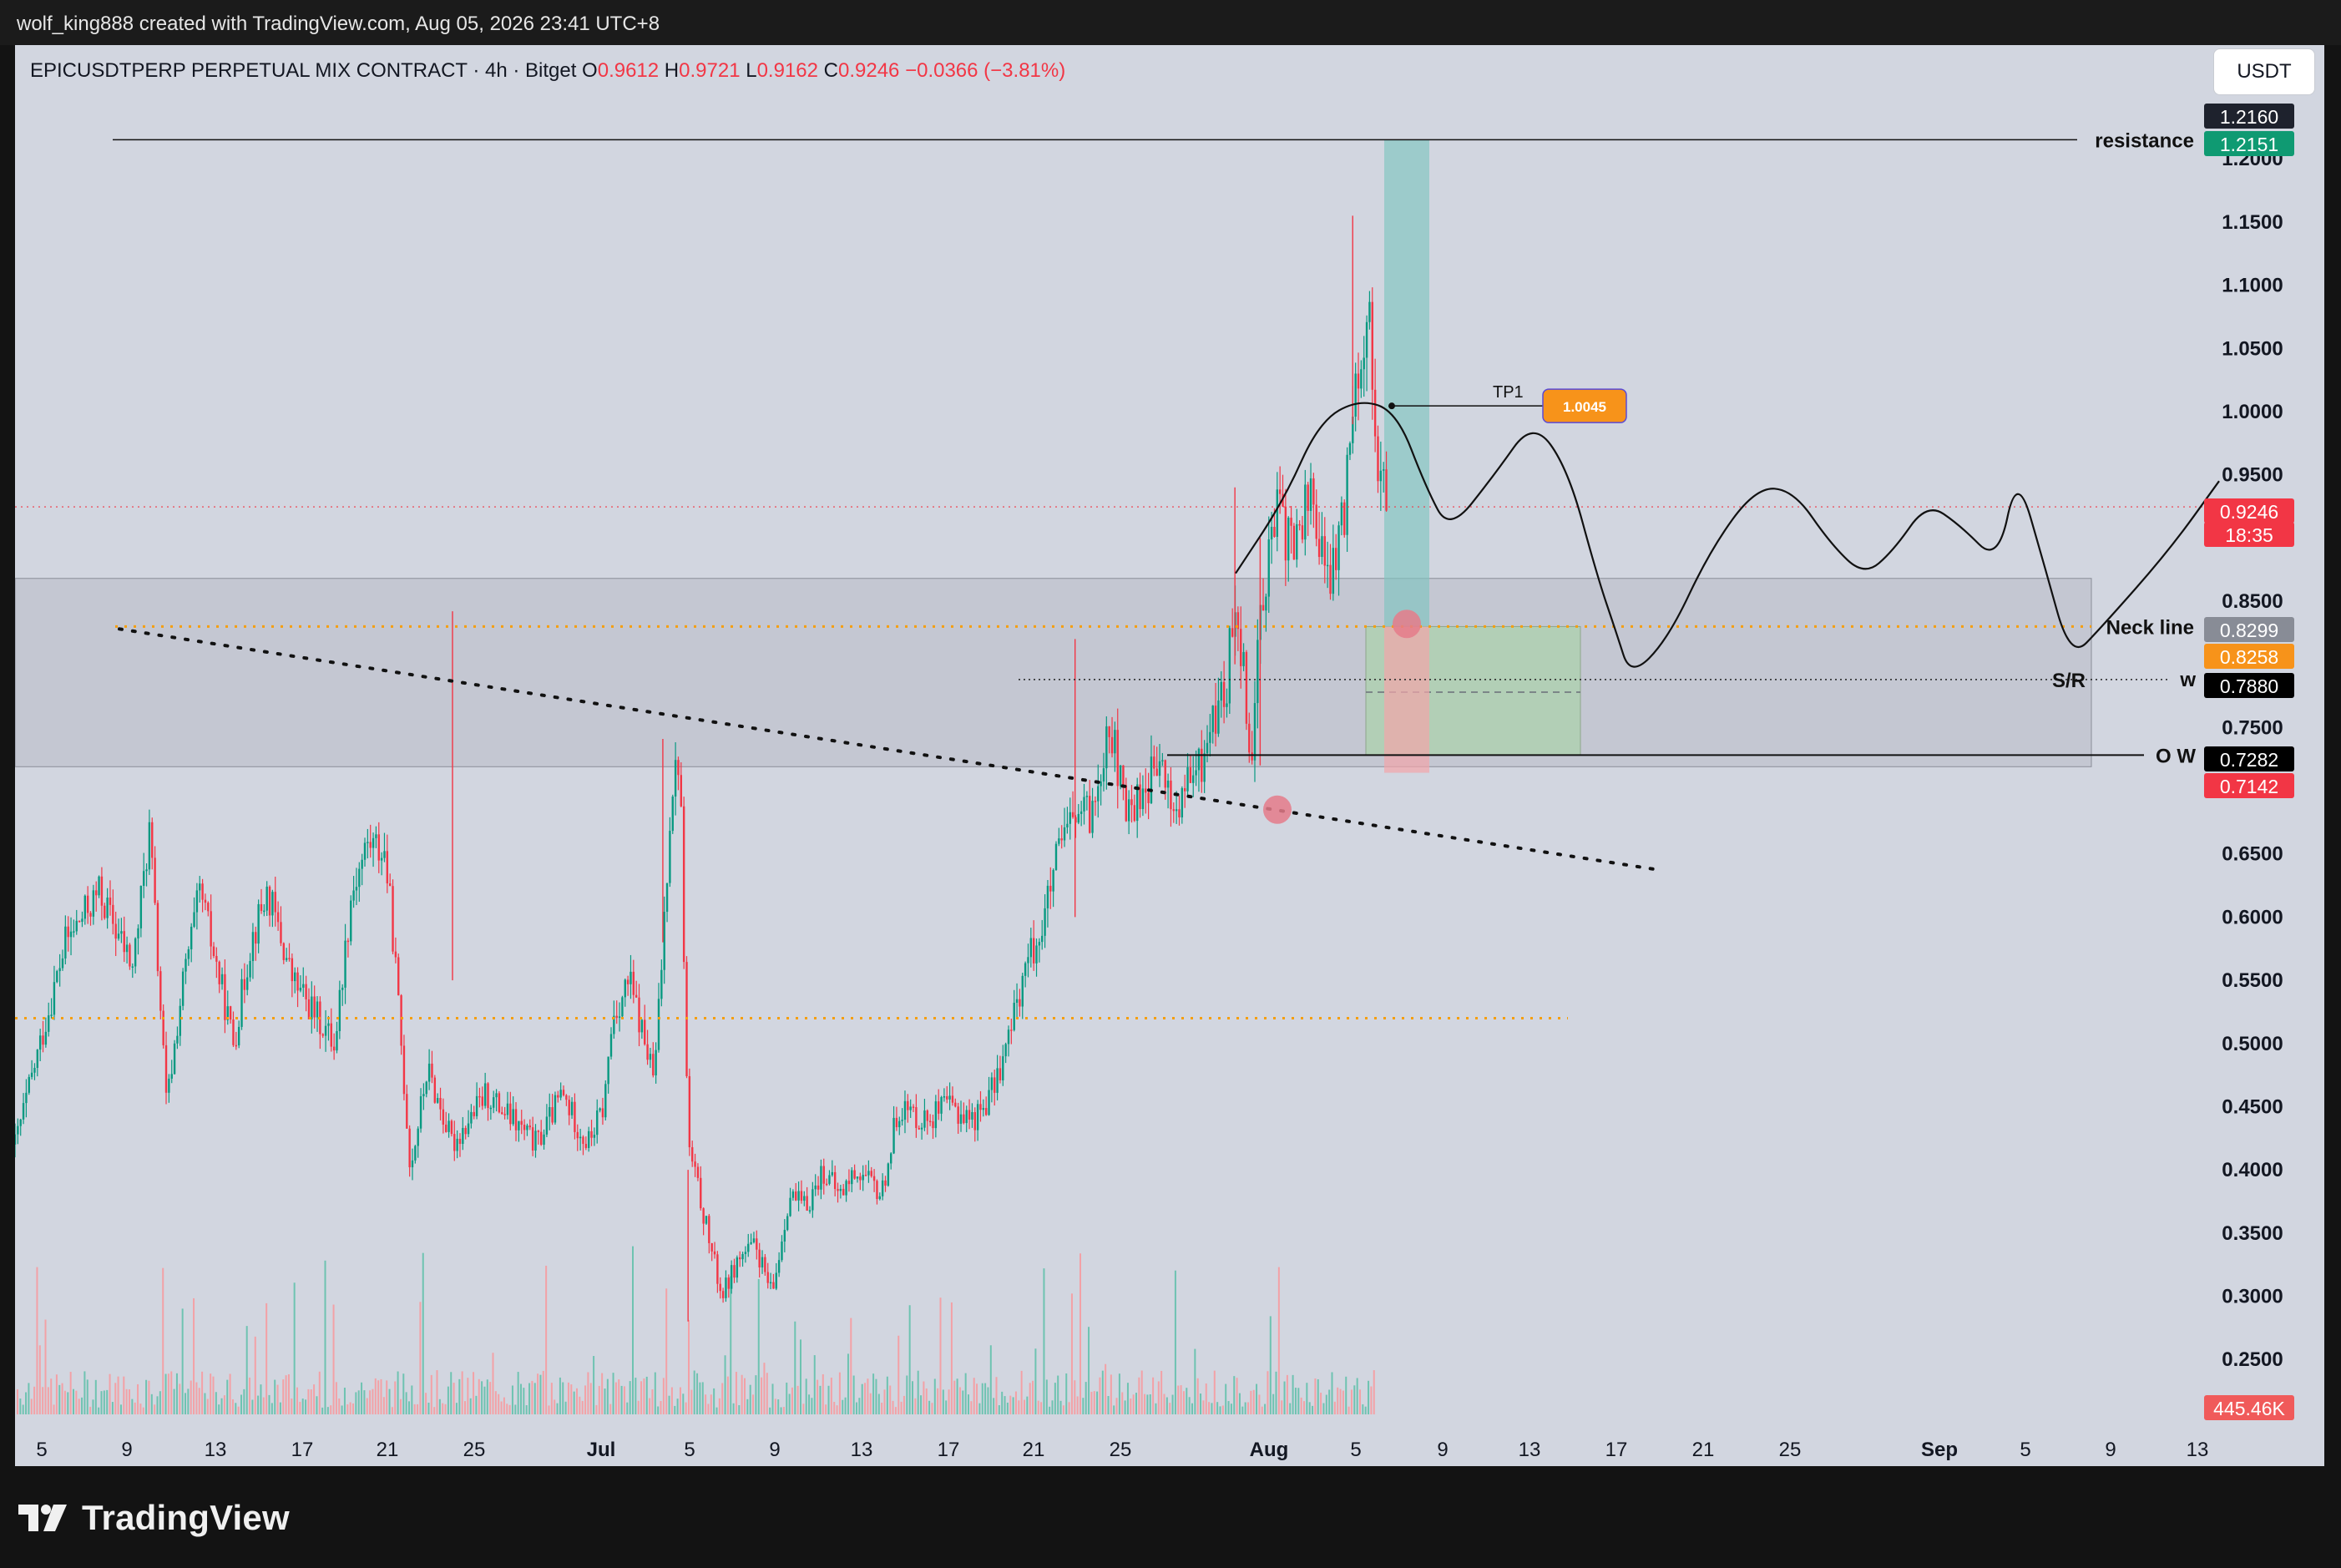 Image resolution: width=2341 pixels, height=1568 pixels. What do you see at coordinates (1585, 405) in the screenshot?
I see `tp1-badge` at bounding box center [1585, 405].